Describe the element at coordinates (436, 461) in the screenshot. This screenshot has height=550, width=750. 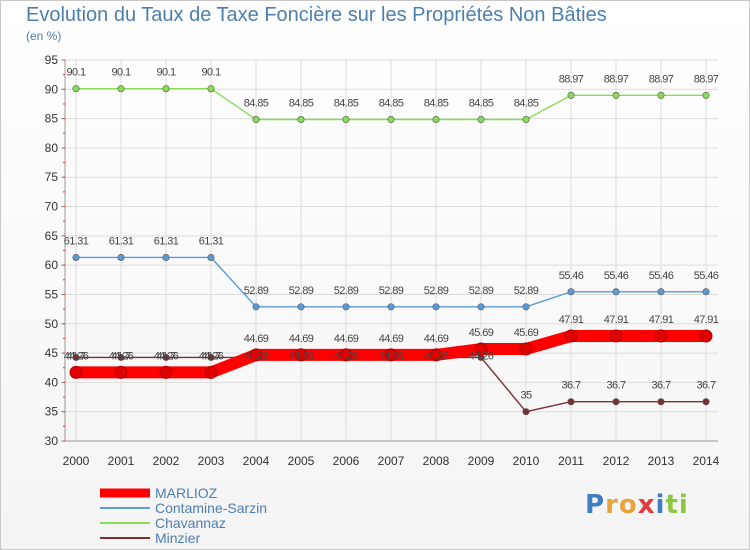
I see `x-tick-label: 2008` at that location.